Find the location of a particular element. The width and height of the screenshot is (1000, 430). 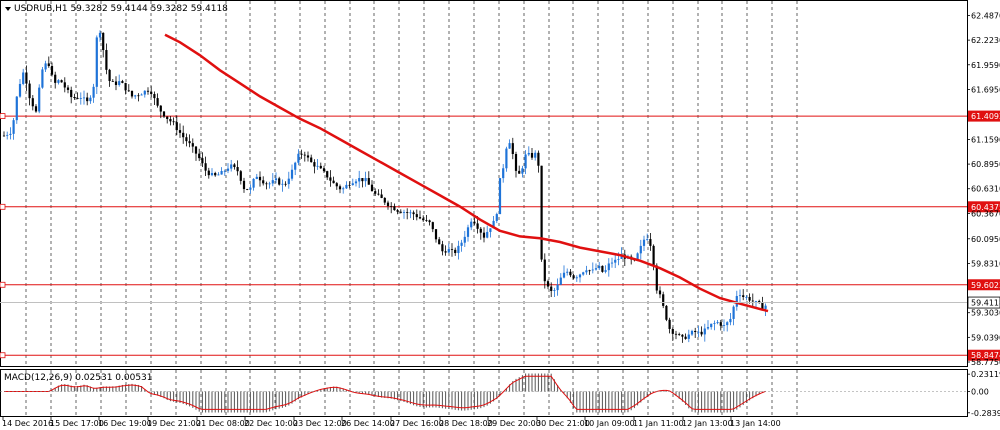

price-tick-label: 61.1590 is located at coordinates (985, 139).